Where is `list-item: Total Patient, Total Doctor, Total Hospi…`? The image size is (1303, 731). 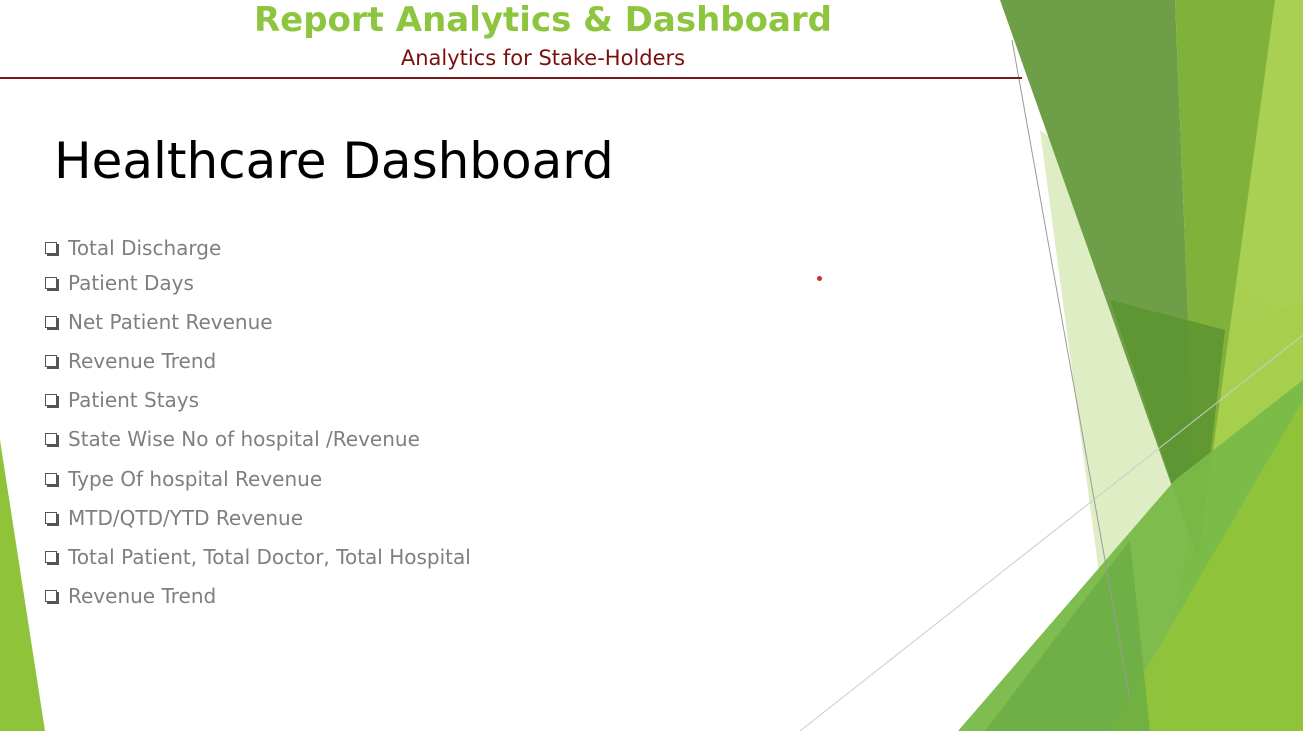 list-item: Total Patient, Total Doctor, Total Hospi… is located at coordinates (258, 557).